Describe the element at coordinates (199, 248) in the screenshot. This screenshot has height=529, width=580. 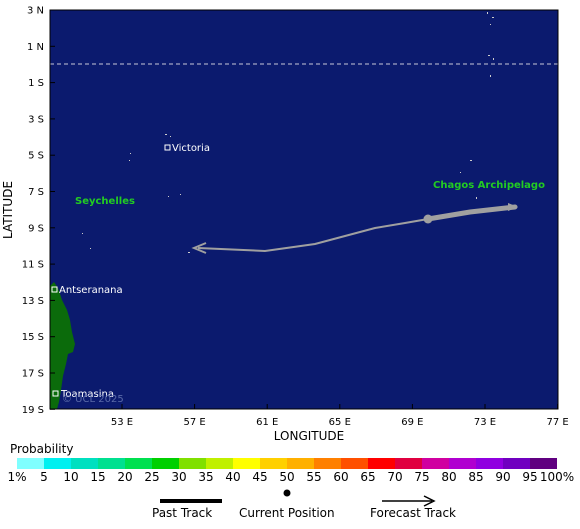
I see `forecast-track-arrowhead` at that location.